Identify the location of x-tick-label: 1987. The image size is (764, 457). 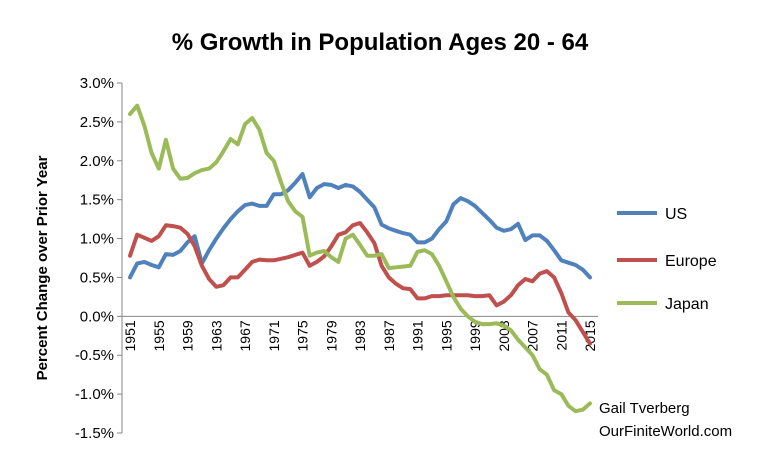
(389, 335).